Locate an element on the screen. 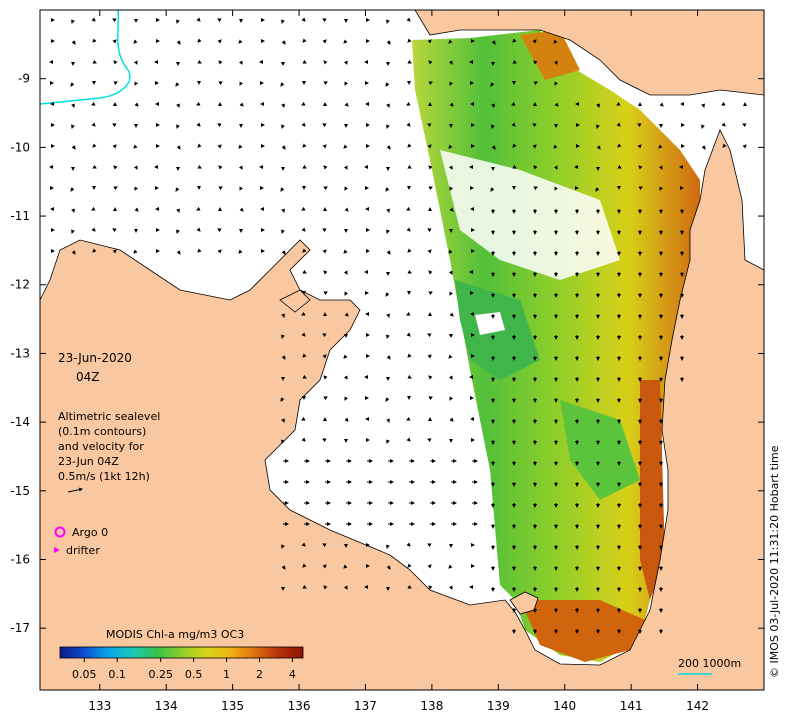  colorbar-tick-label: 0.05 is located at coordinates (84, 674).